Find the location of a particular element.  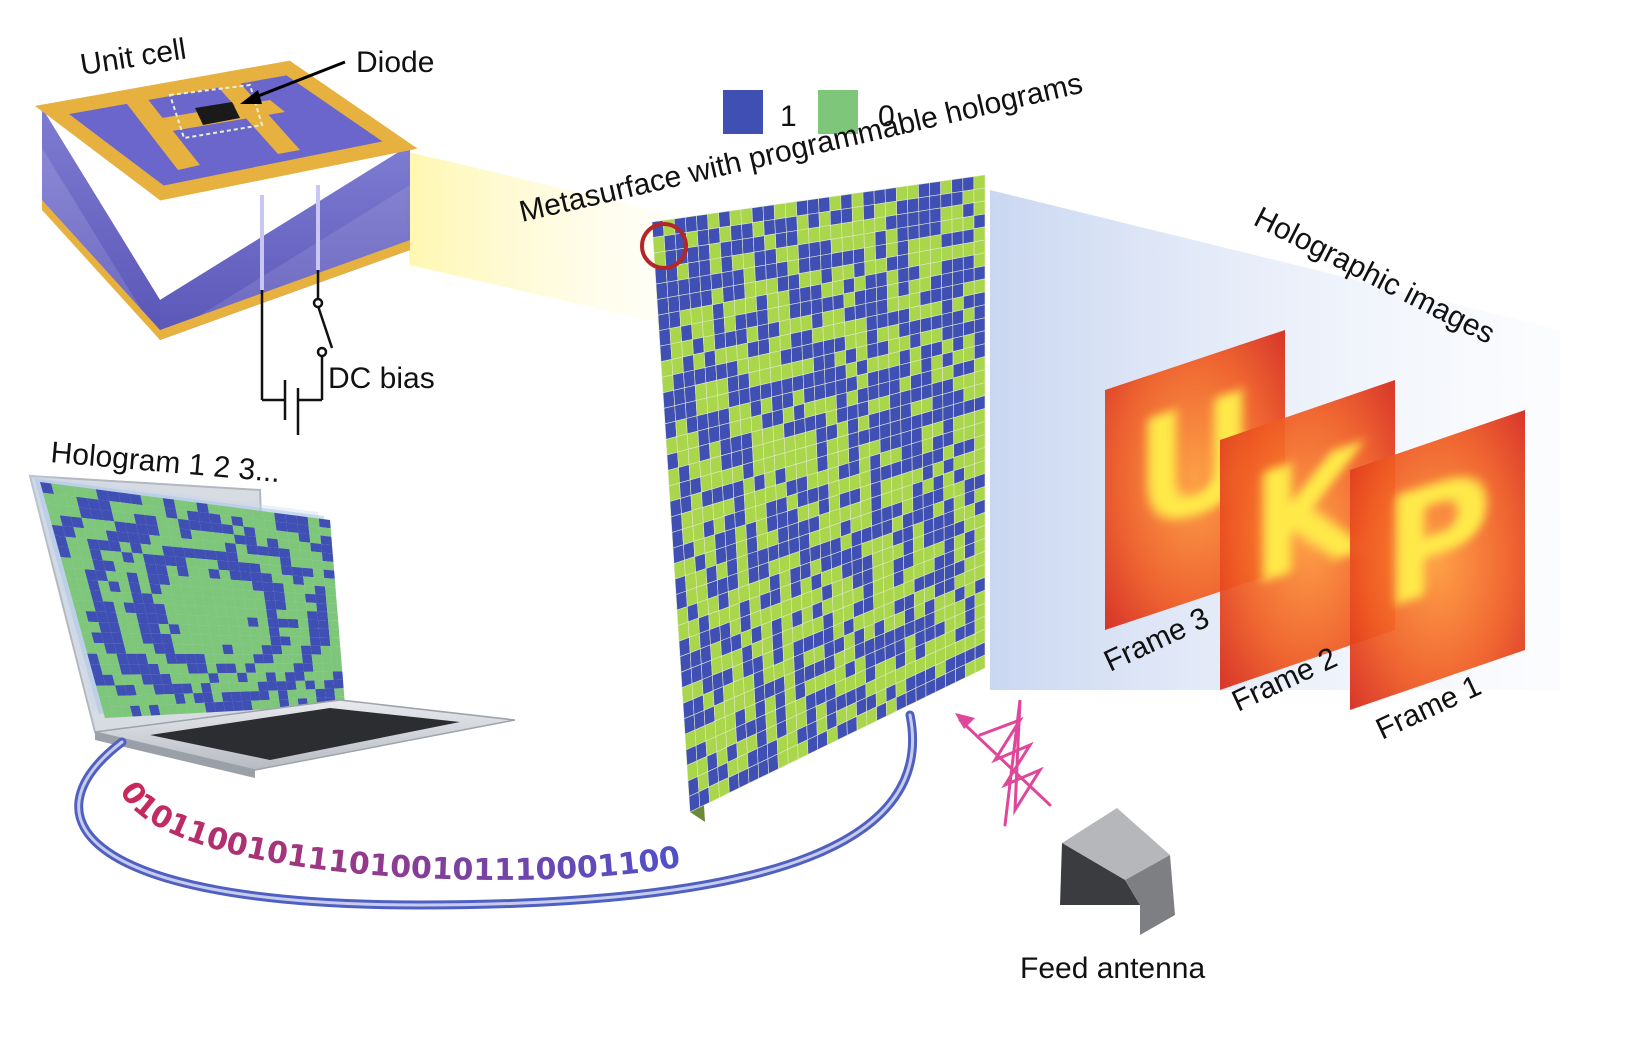

bit-digit: 1 is located at coordinates (338, 862).